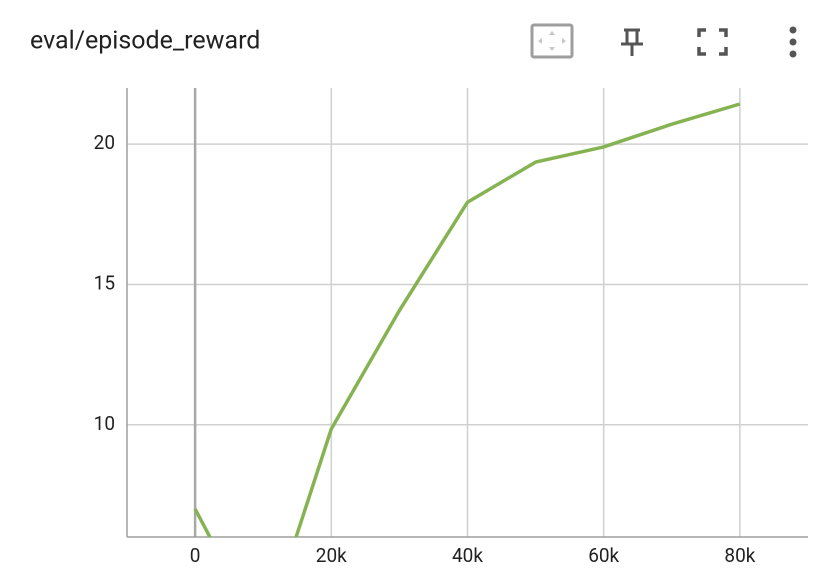  Describe the element at coordinates (739, 555) in the screenshot. I see `x-tick-label: 80k` at that location.